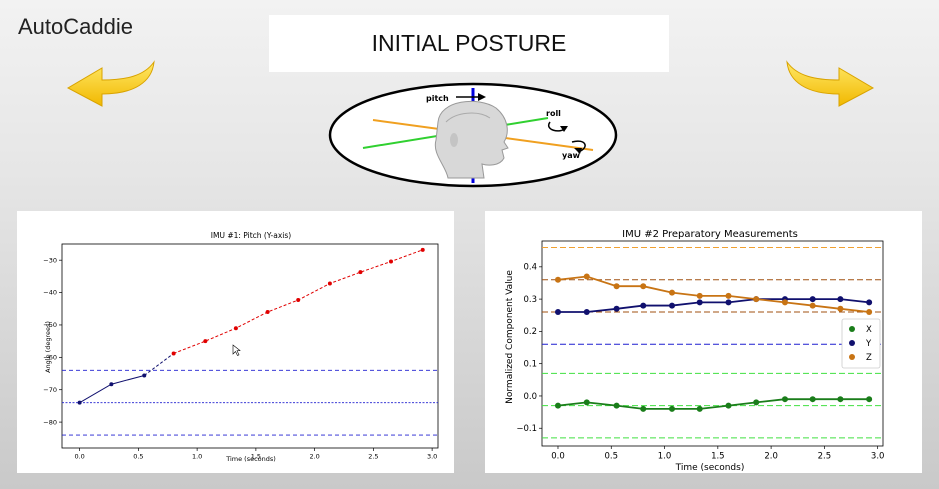  I want to click on forward-arrow-icon, so click(829, 88).